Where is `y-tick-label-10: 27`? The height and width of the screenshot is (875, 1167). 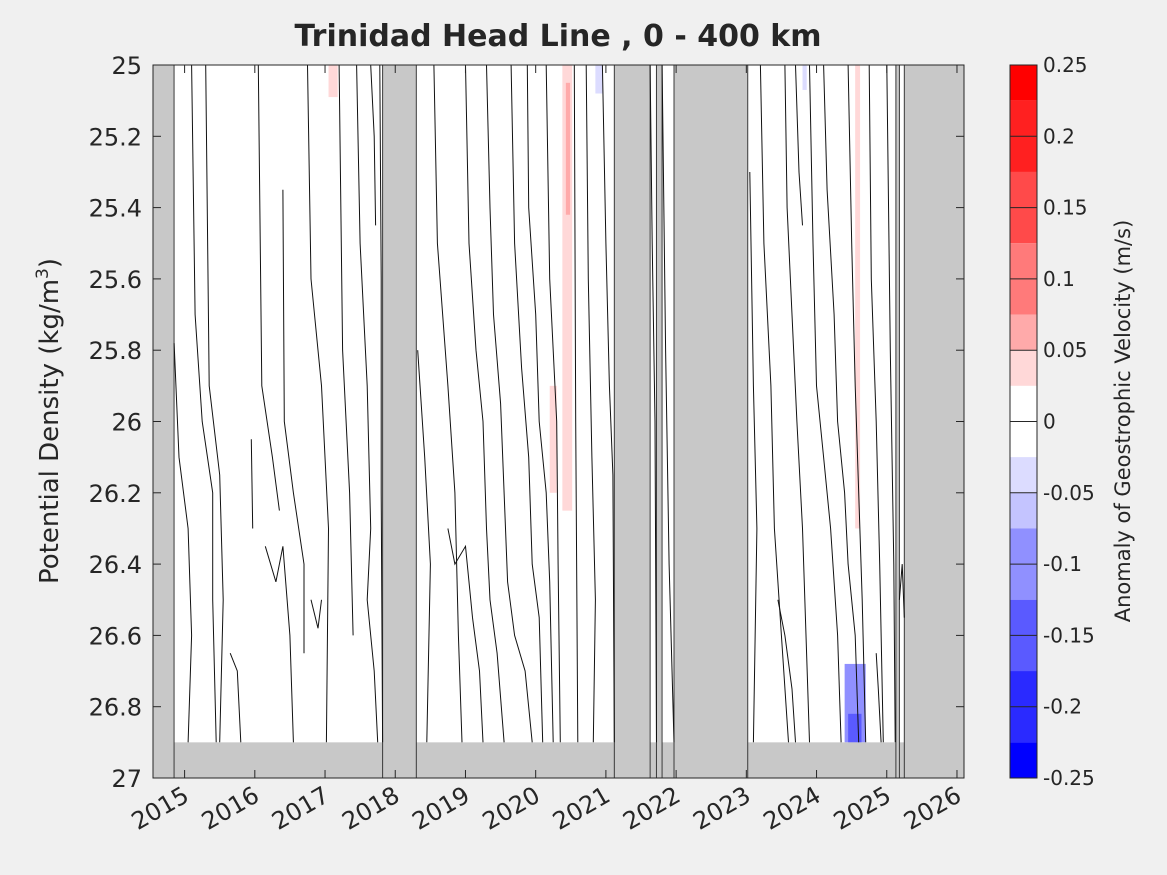 y-tick-label-10: 27 is located at coordinates (126, 779).